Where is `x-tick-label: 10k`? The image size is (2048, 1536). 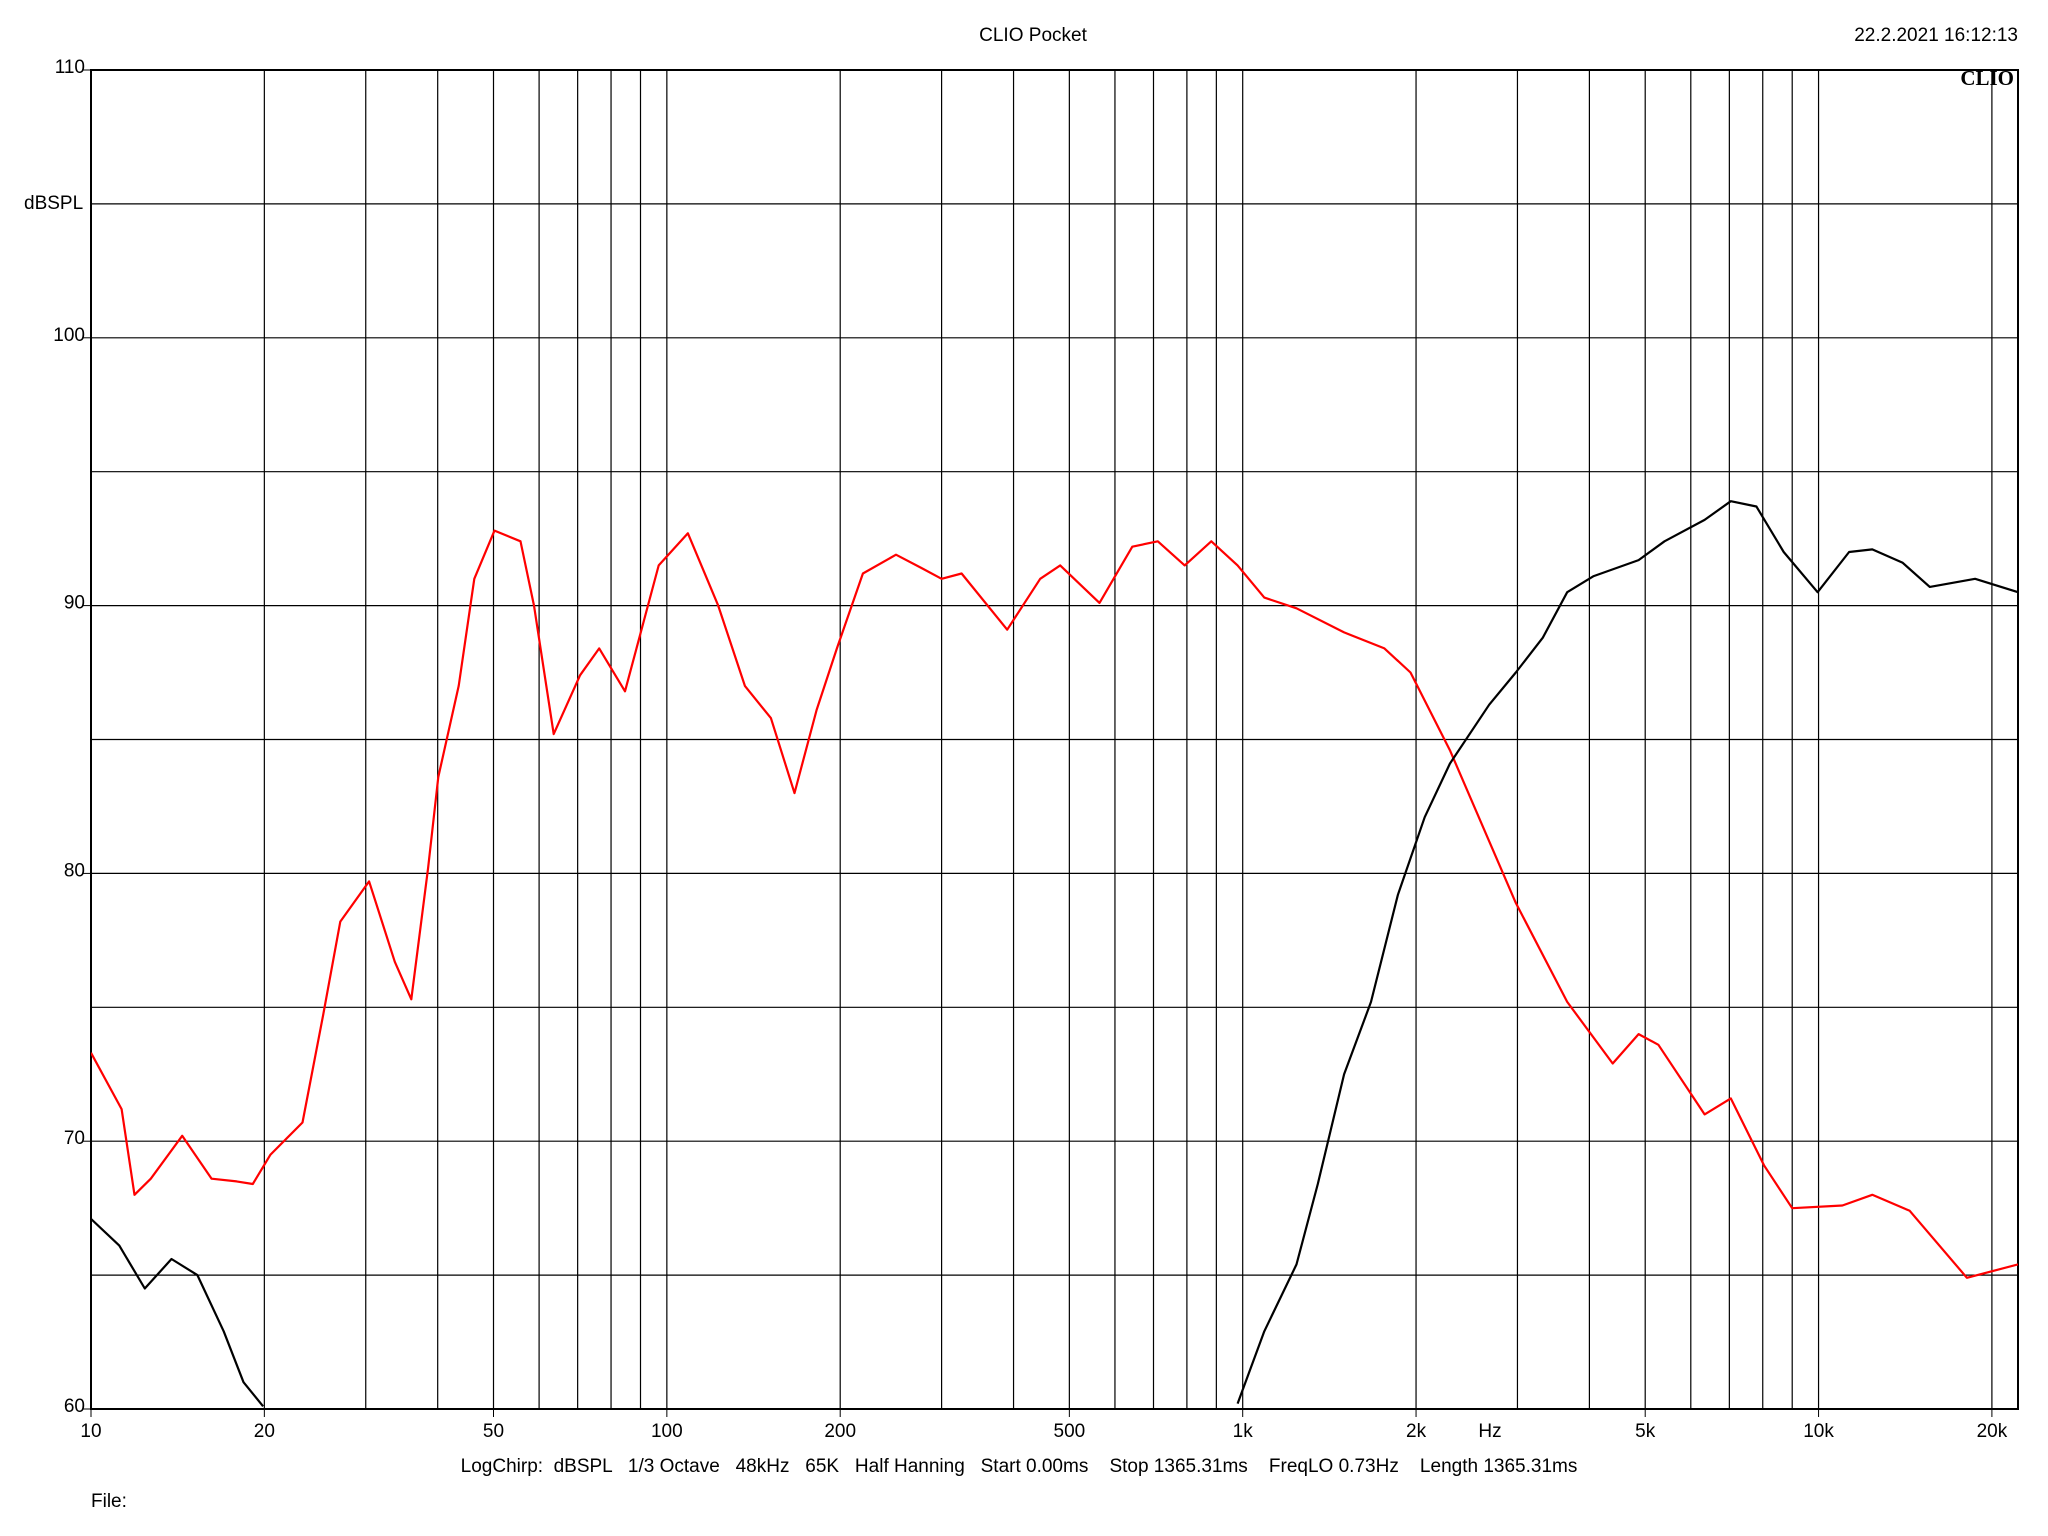 x-tick-label: 10k is located at coordinates (1818, 1431).